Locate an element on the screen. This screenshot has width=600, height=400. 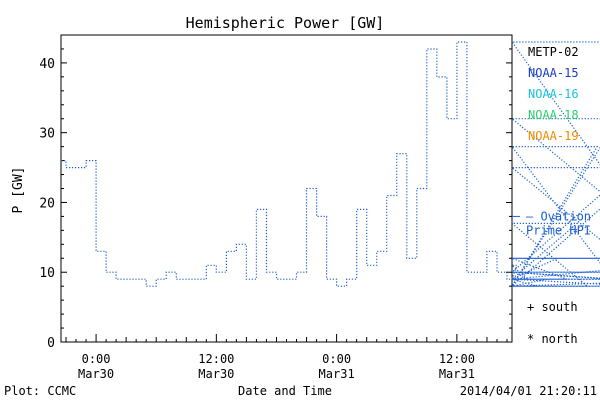
ovation-label: — Ovation Prime HPI is located at coordinates (551, 223).